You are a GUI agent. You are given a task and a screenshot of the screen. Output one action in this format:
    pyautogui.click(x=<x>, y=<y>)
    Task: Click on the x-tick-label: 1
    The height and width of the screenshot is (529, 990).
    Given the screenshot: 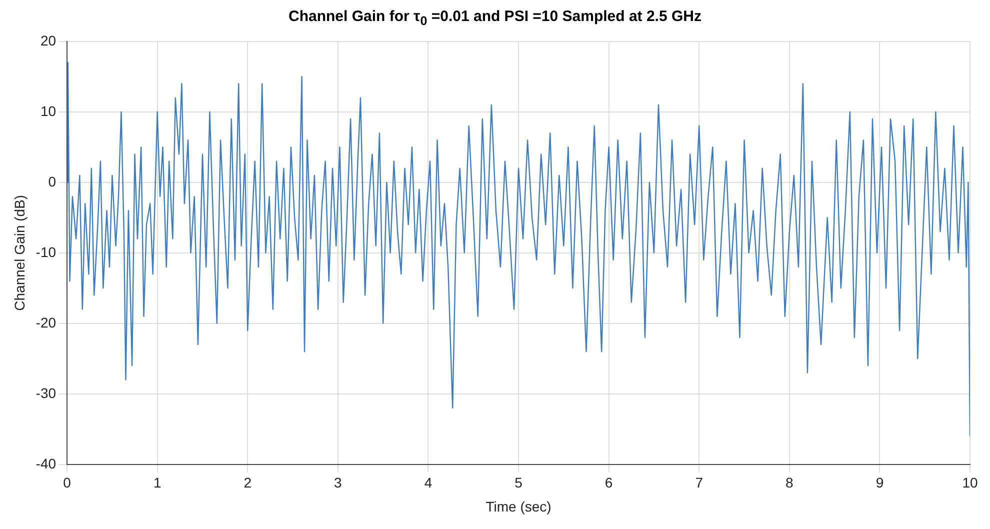 What is the action you would take?
    pyautogui.click(x=157, y=482)
    